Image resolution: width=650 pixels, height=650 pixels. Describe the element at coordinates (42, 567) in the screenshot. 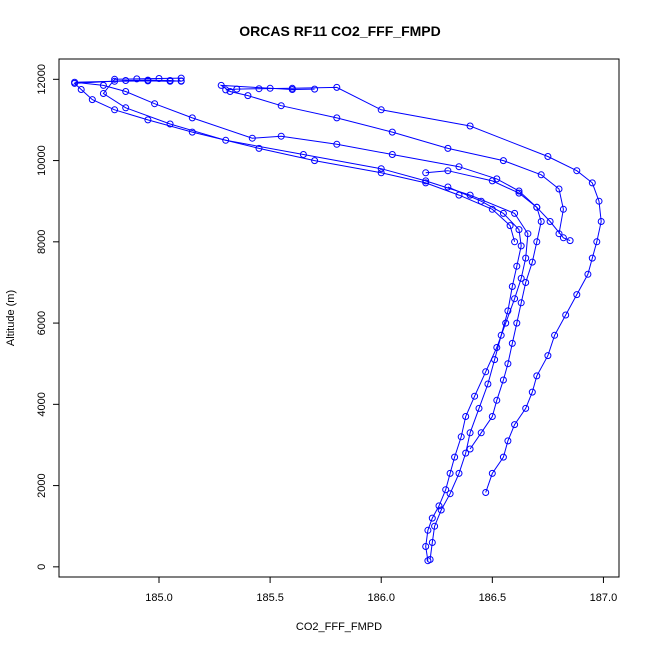

I see `y-tick-label: 0` at that location.